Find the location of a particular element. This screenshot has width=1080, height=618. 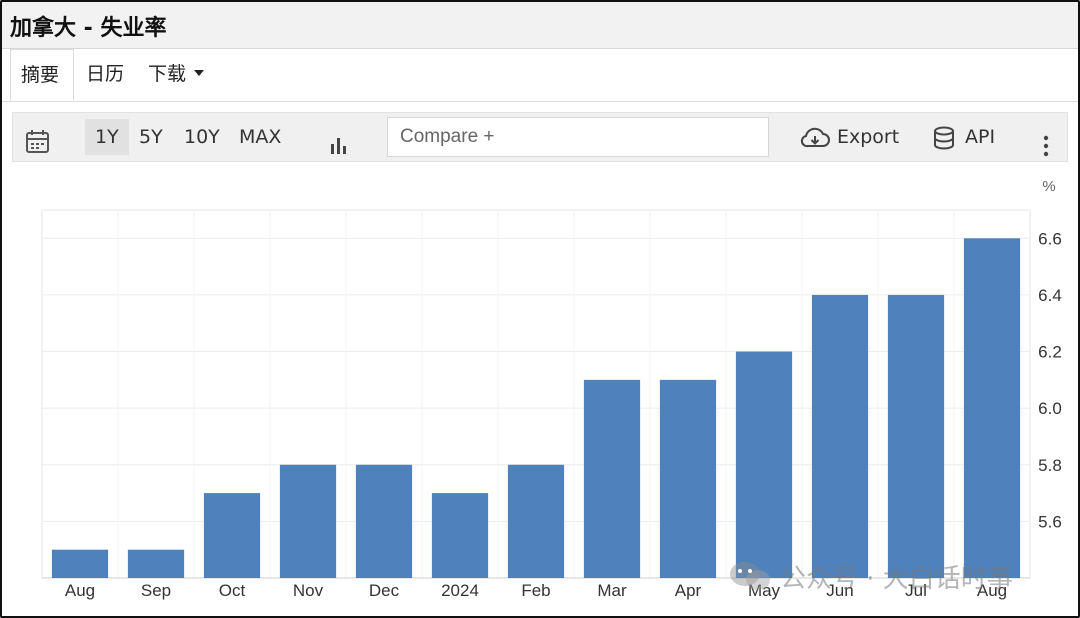

watermark: 公众号 · 大白话时事 is located at coordinates (870, 576).